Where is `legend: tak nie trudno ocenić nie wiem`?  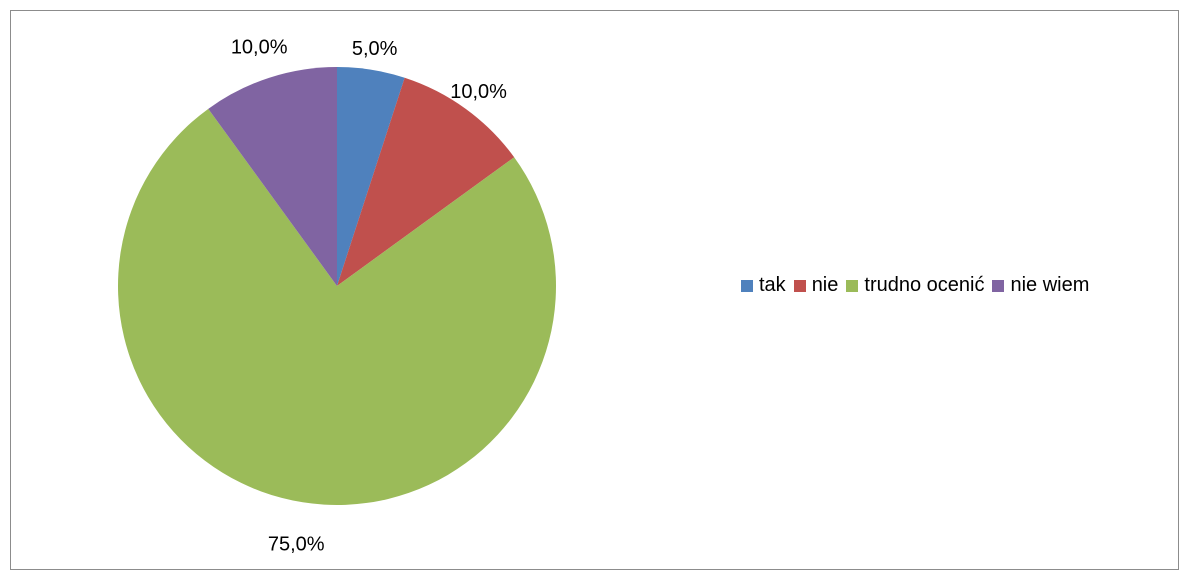
legend: tak nie trudno ocenić nie wiem is located at coordinates (919, 285).